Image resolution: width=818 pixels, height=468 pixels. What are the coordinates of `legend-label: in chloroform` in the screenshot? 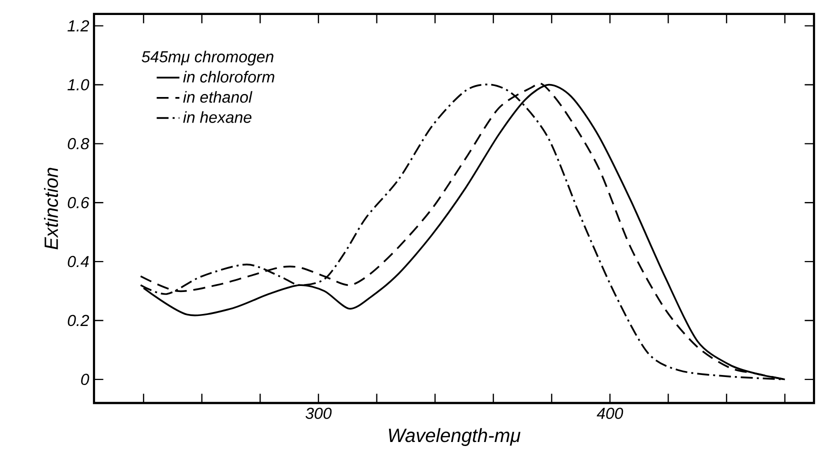 It's located at (228, 76).